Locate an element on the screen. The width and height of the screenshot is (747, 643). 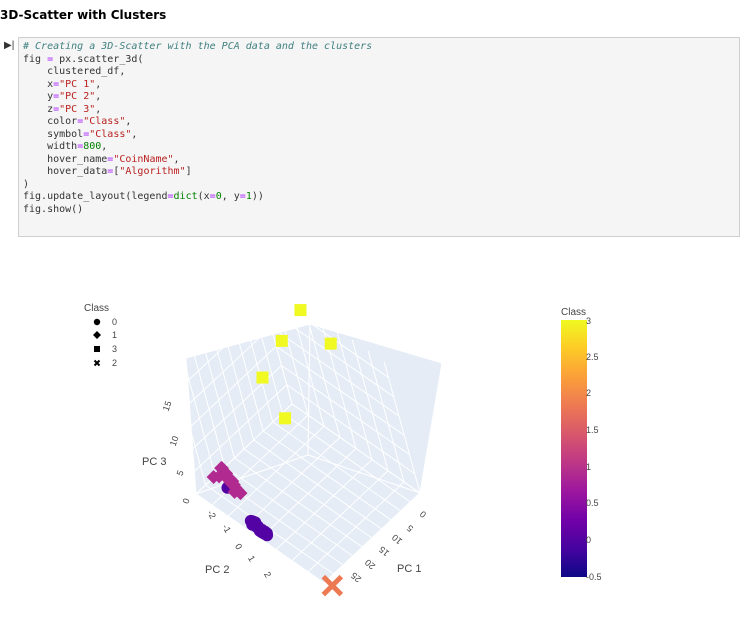
pc3-axis-label: PC 3 is located at coordinates (154, 462).